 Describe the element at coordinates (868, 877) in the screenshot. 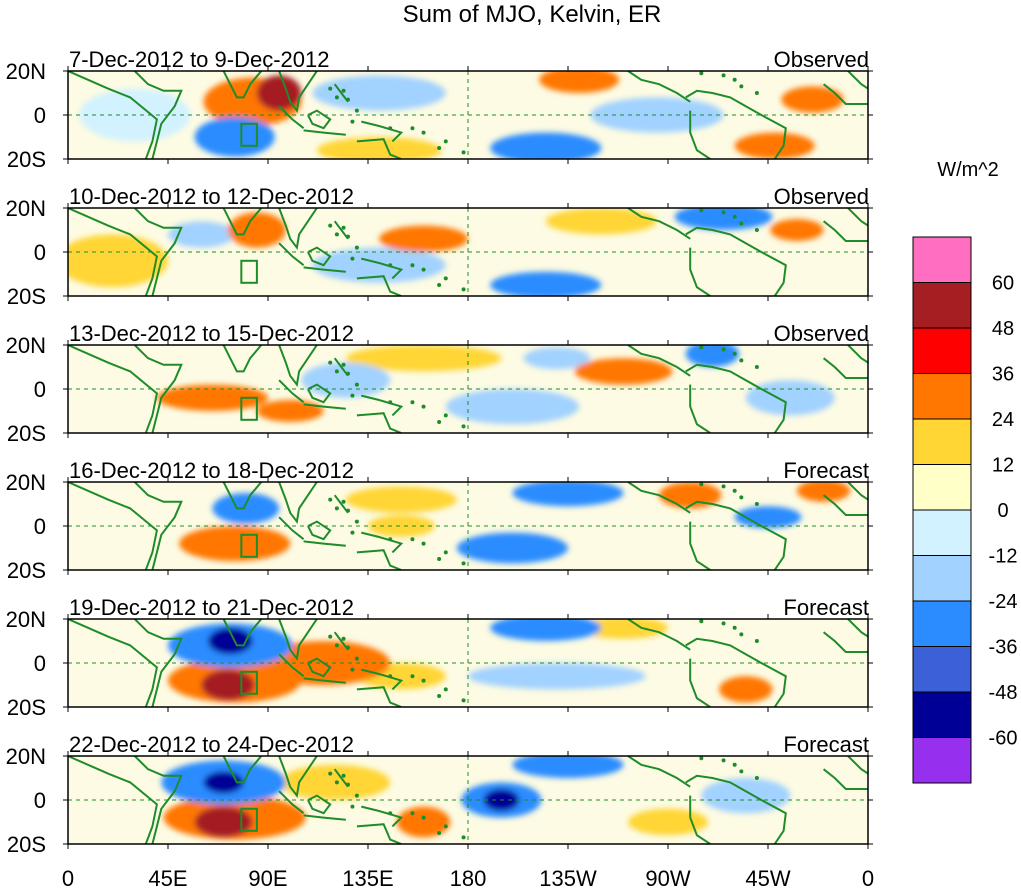

I see `x-tick-label: 0` at that location.